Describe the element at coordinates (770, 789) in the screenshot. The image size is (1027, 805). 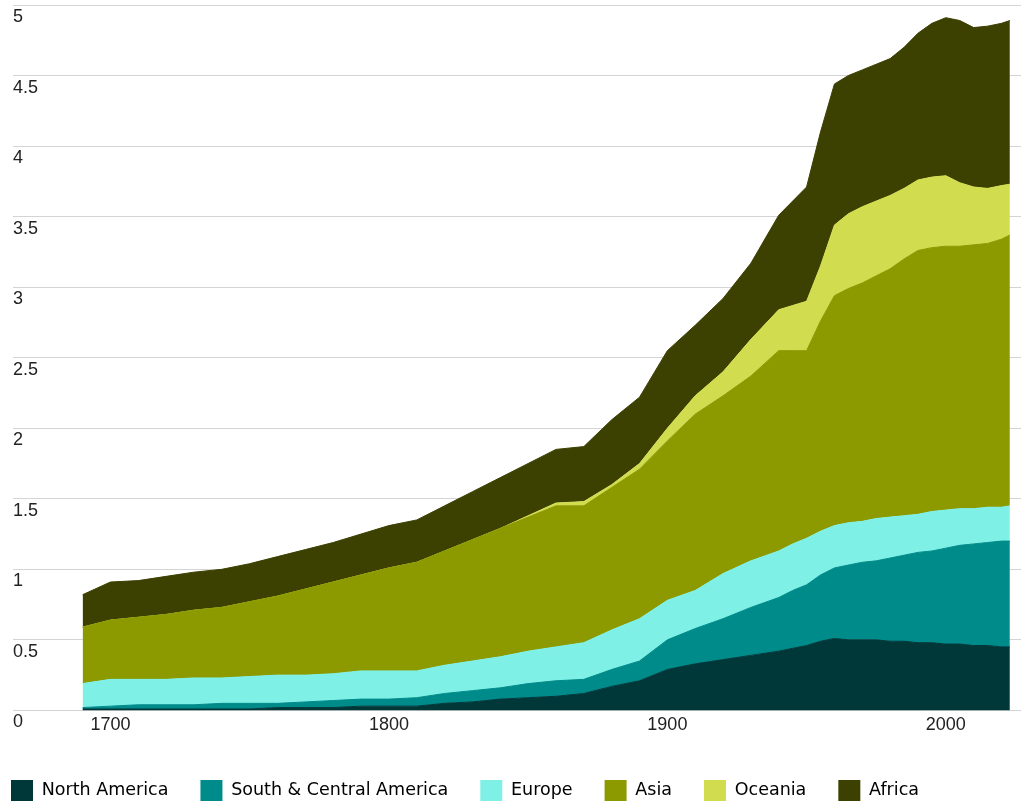
I see `legend-label: Oceania` at that location.